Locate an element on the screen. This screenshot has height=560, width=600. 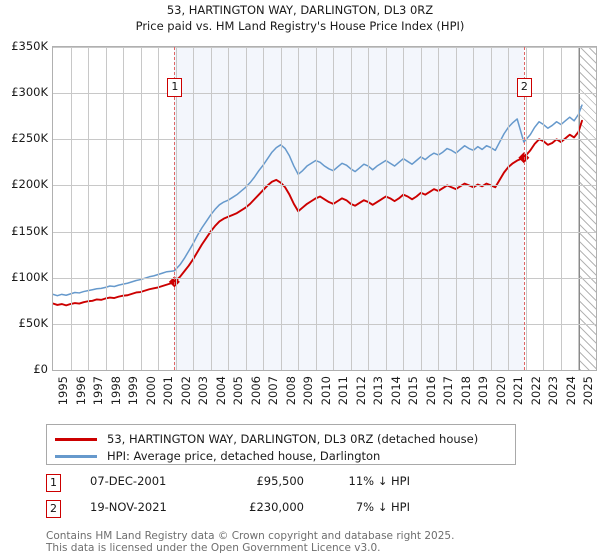
provisional-data-hatch is located at coordinates (587, 208).